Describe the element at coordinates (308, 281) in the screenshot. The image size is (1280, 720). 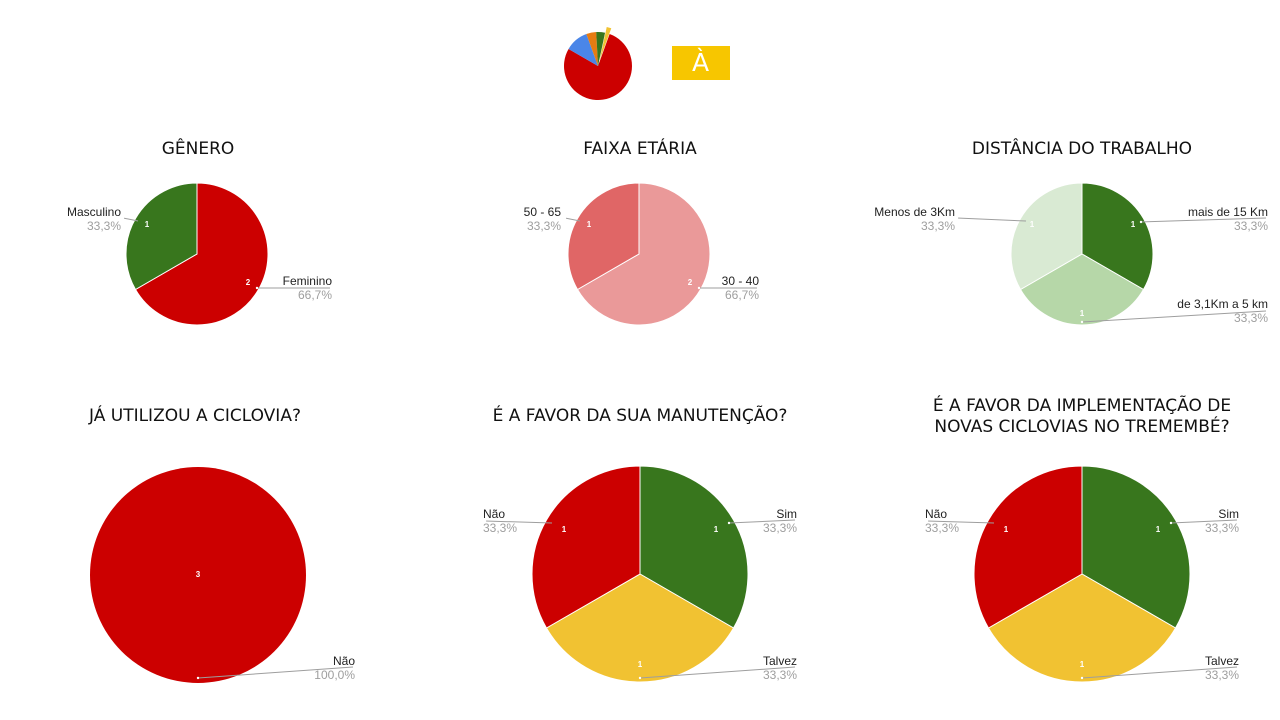
I see `slice-label-feminino: Feminino` at that location.